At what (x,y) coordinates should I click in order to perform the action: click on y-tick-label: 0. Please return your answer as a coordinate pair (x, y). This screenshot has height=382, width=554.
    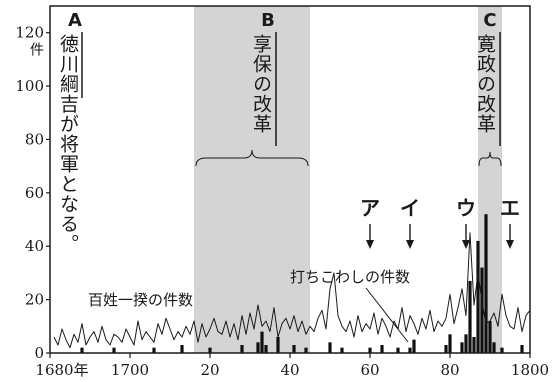
    Looking at the image, I should click on (39, 353).